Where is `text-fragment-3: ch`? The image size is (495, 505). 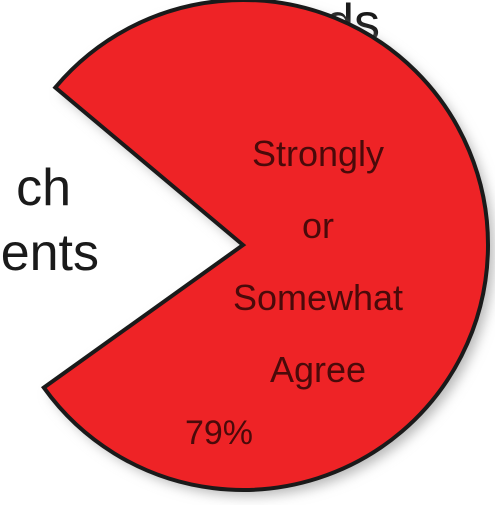
text-fragment-3: ch is located at coordinates (43, 188).